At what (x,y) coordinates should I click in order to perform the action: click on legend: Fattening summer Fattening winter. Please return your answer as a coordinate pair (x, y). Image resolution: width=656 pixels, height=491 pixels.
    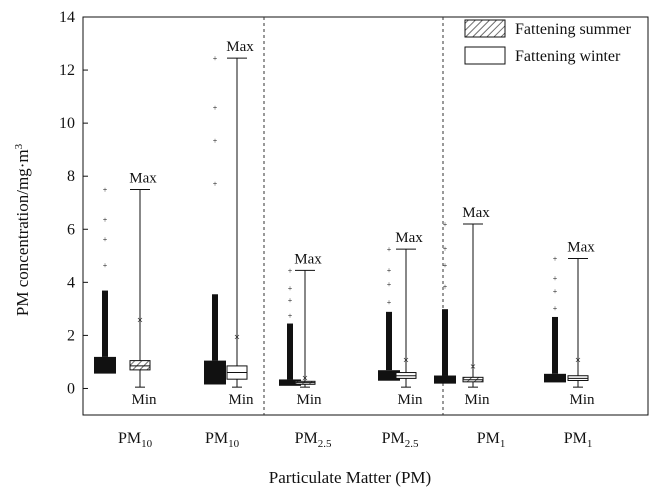
    Looking at the image, I should click on (548, 42).